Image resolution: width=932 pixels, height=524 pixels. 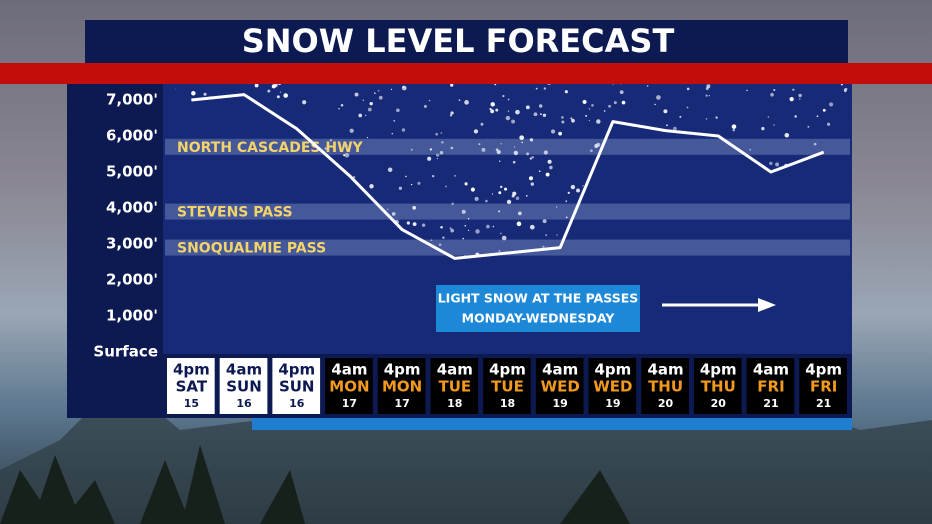 What do you see at coordinates (297, 387) in the screenshot?
I see `x-tick-label: SUN` at bounding box center [297, 387].